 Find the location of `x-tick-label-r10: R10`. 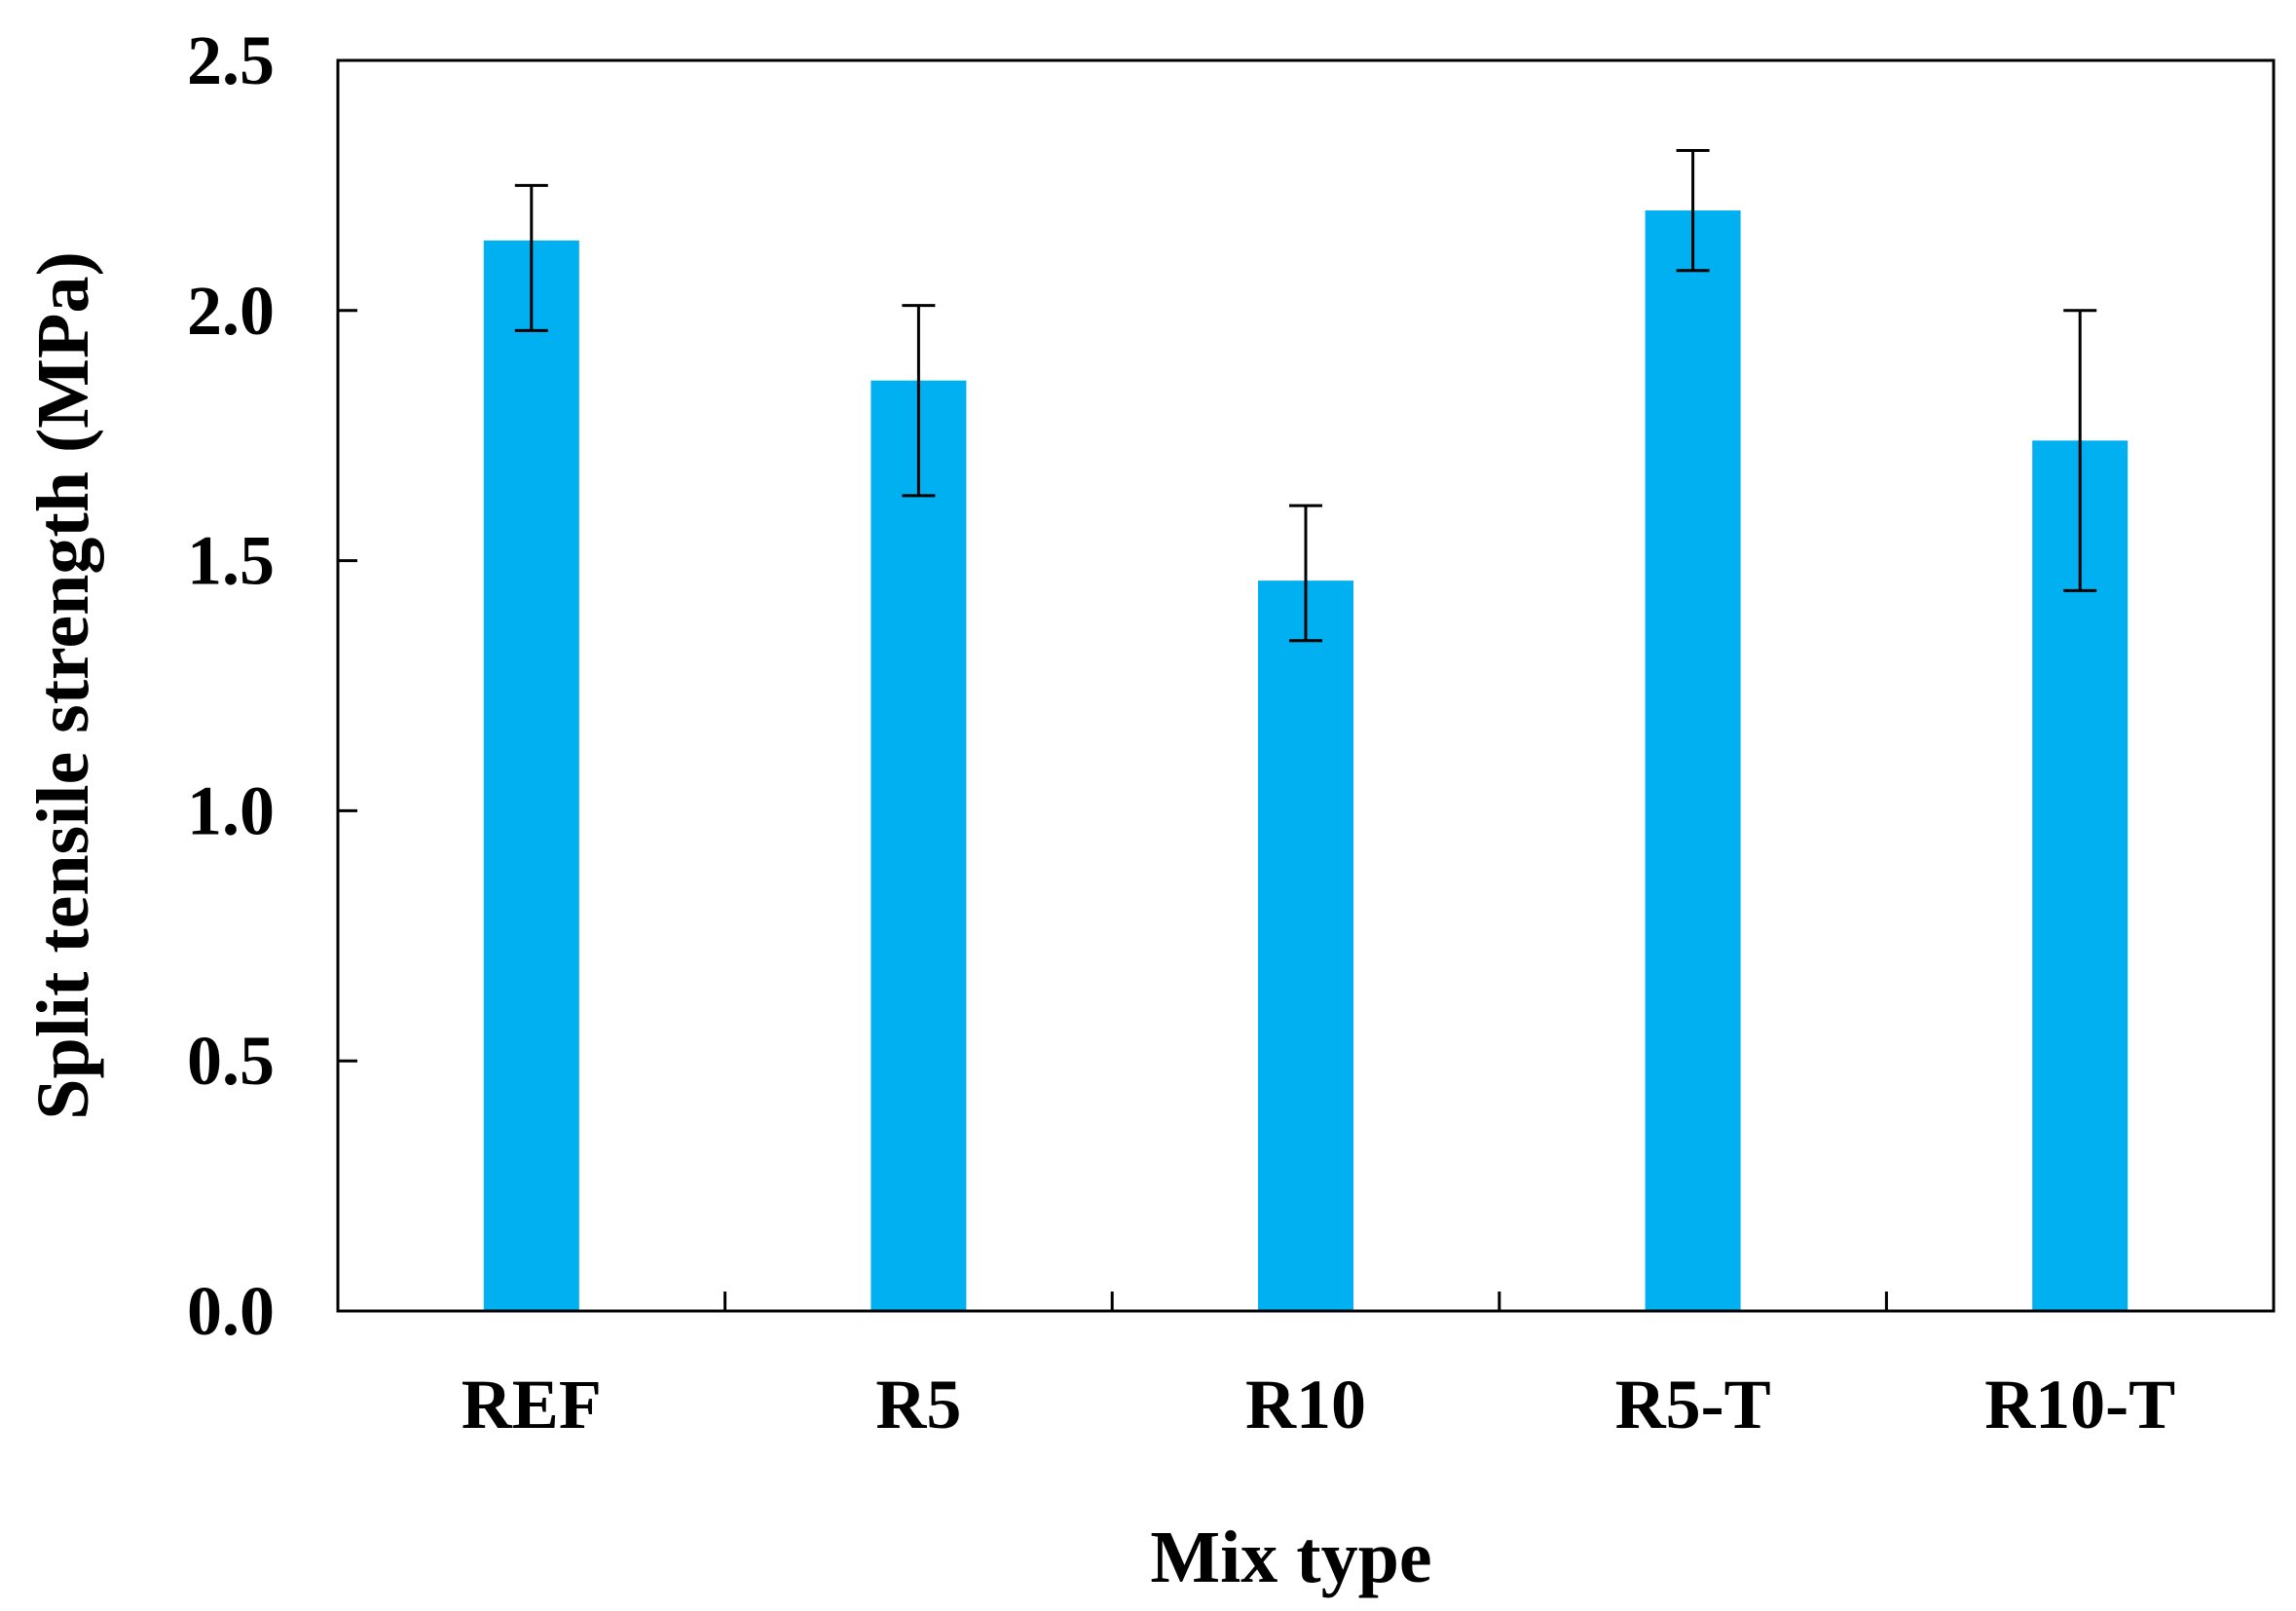

x-tick-label-r10: R10 is located at coordinates (1306, 1404).